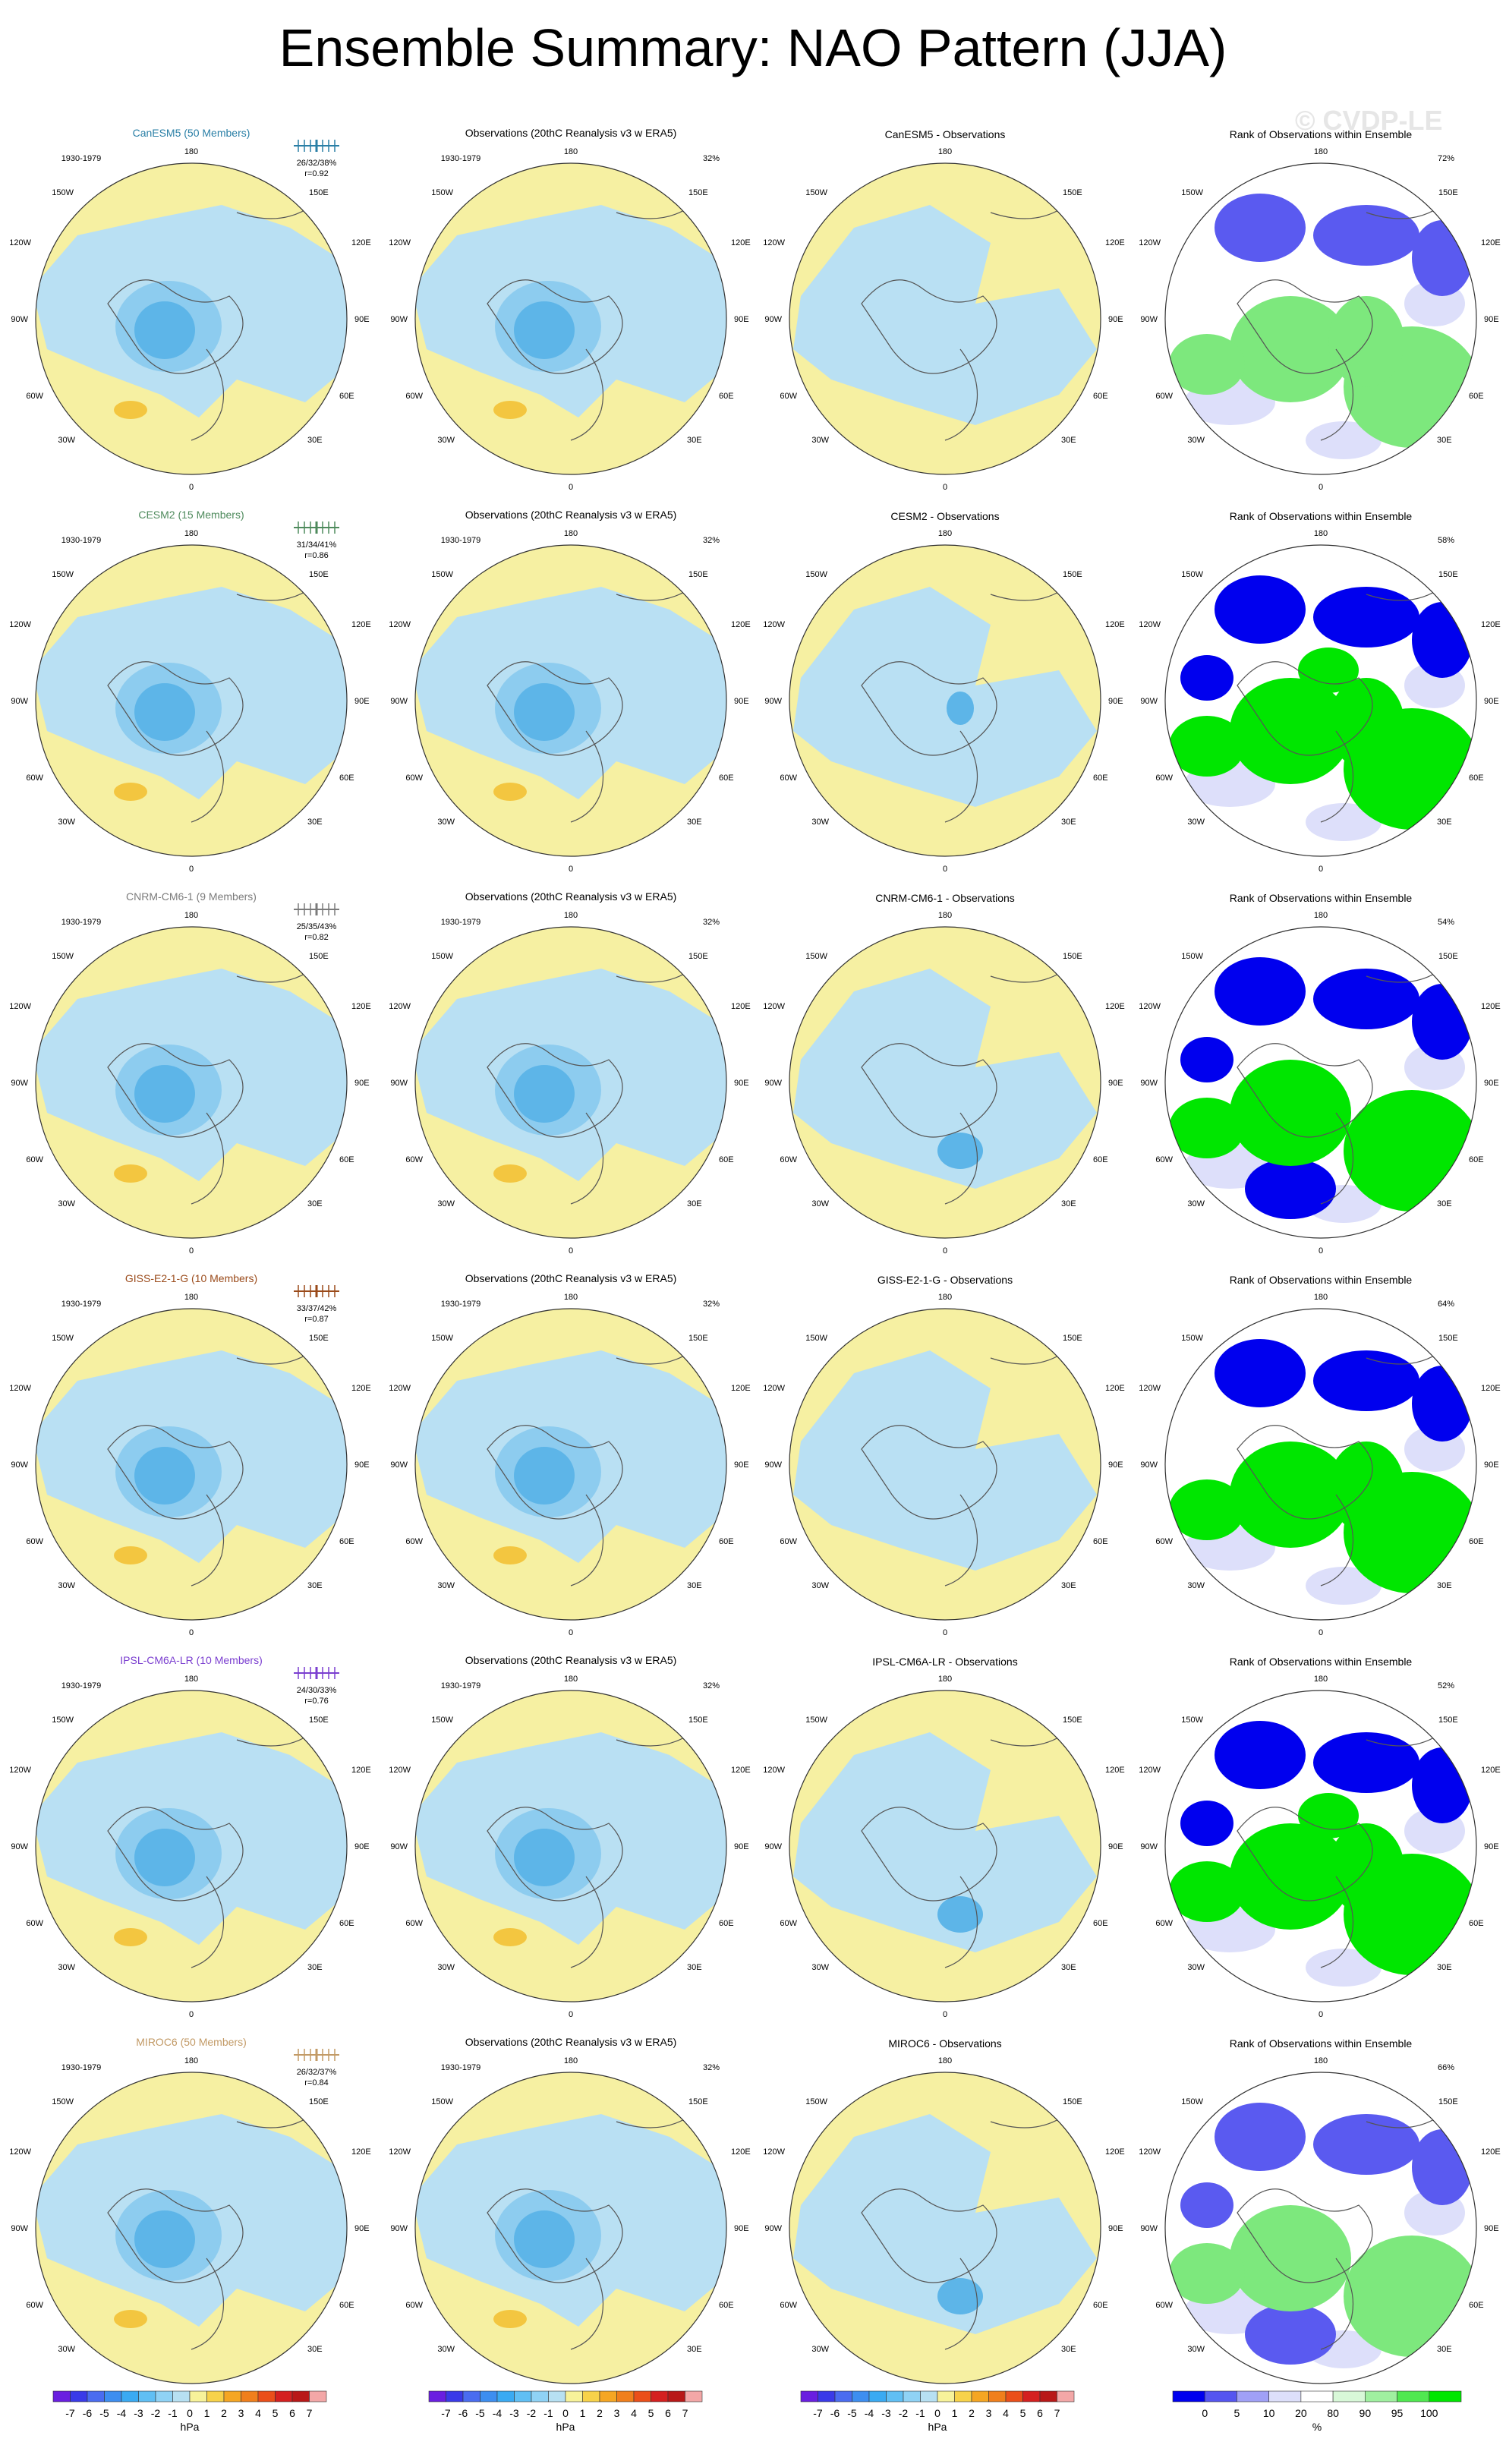  I want to click on lon-label-150e: 150E, so click(319, 2102).